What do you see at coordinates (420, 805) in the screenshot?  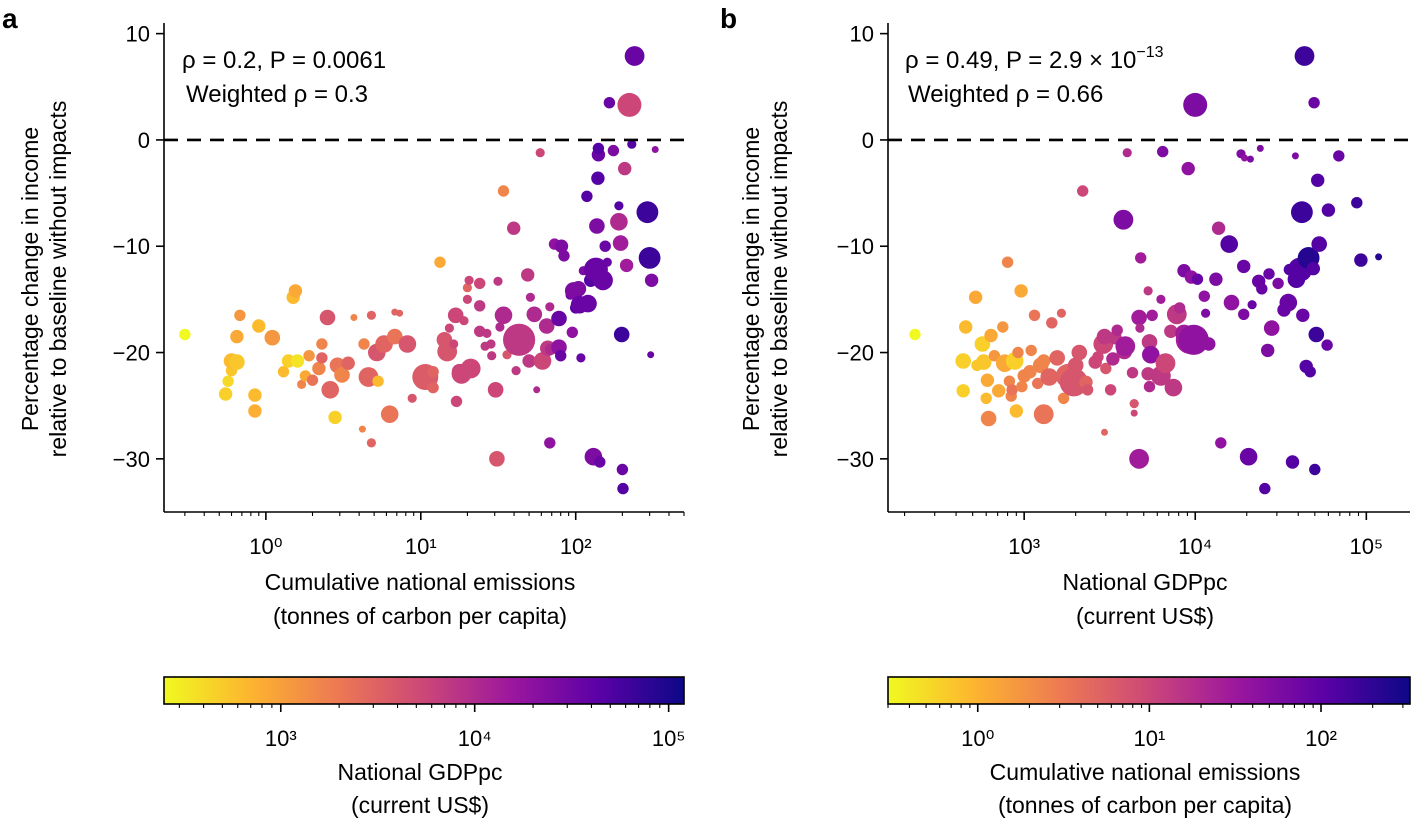 I see `colorbar-label-a-line-2: (current US$)` at bounding box center [420, 805].